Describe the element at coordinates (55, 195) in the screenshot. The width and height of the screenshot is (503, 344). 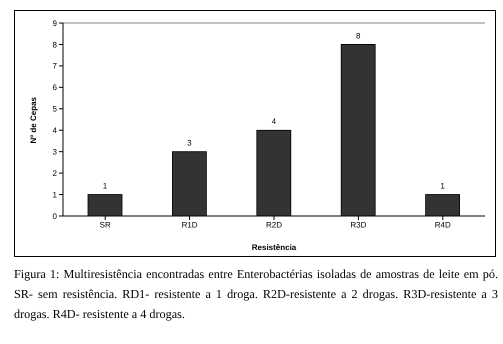
I see `y-tick-label: 1` at that location.